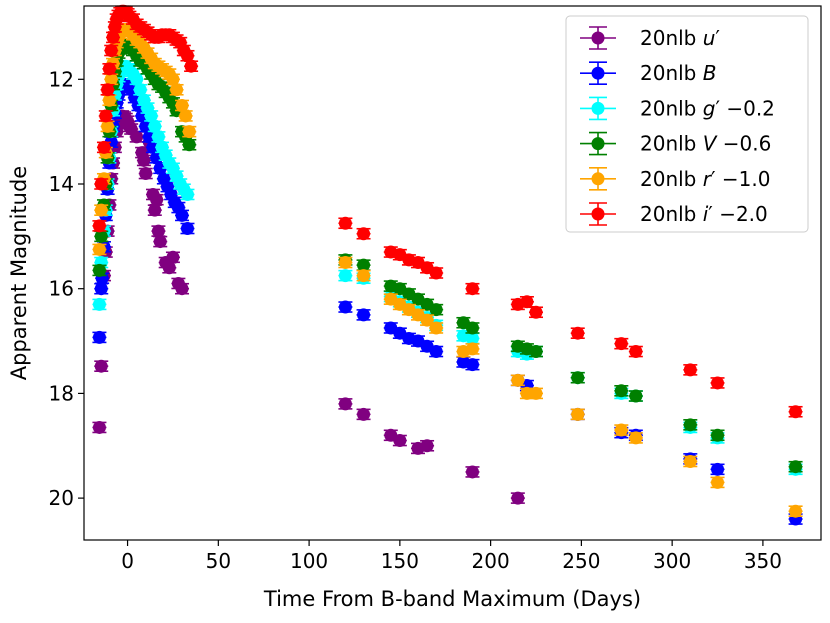  What do you see at coordinates (61, 289) in the screenshot?
I see `y-tick-label: 16` at bounding box center [61, 289].